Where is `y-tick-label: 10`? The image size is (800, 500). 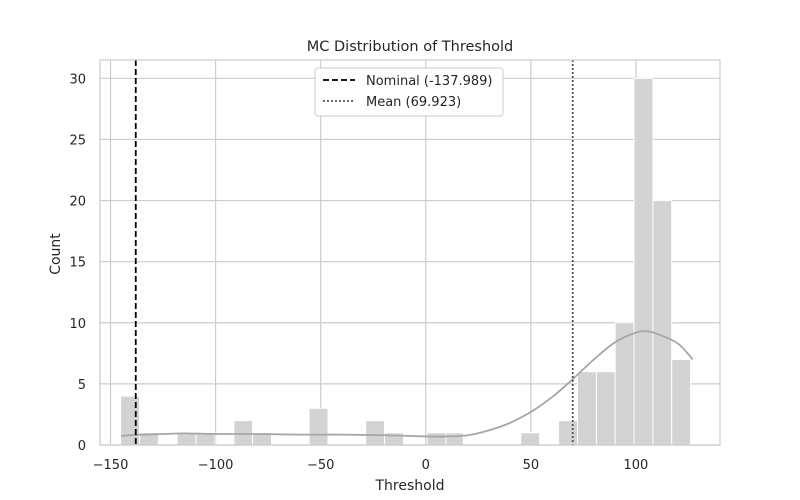
y-tick-label: 10 is located at coordinates (77, 324).